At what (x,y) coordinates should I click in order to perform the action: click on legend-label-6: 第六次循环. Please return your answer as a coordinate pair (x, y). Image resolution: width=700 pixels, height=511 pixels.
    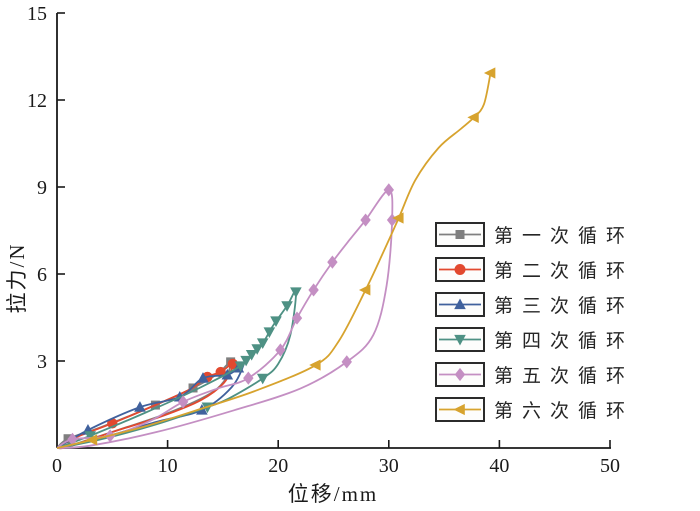
    Looking at the image, I should click on (564, 411).